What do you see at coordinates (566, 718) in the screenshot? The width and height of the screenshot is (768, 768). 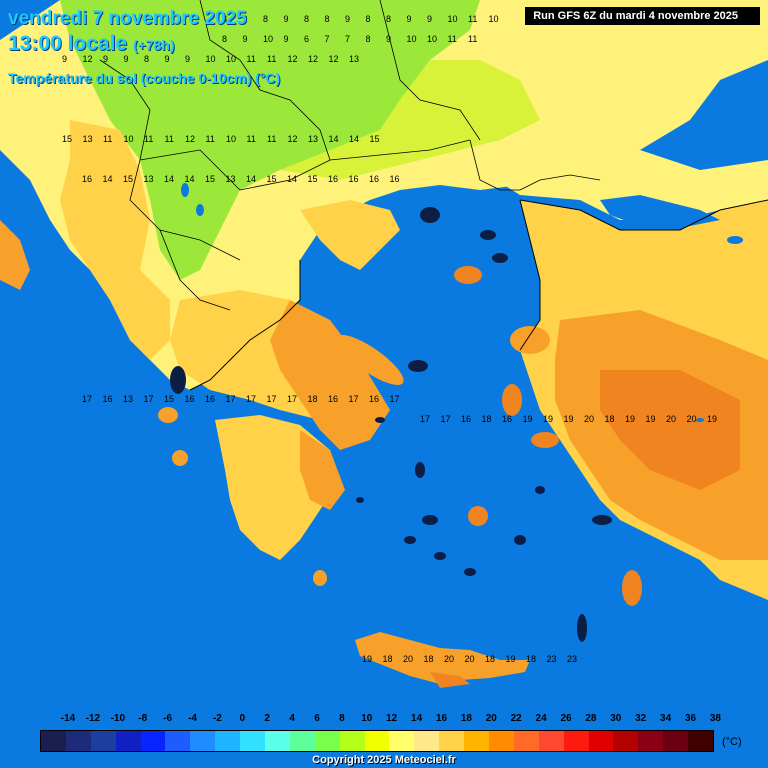 I see `legend-tick-label: 26` at bounding box center [566, 718].